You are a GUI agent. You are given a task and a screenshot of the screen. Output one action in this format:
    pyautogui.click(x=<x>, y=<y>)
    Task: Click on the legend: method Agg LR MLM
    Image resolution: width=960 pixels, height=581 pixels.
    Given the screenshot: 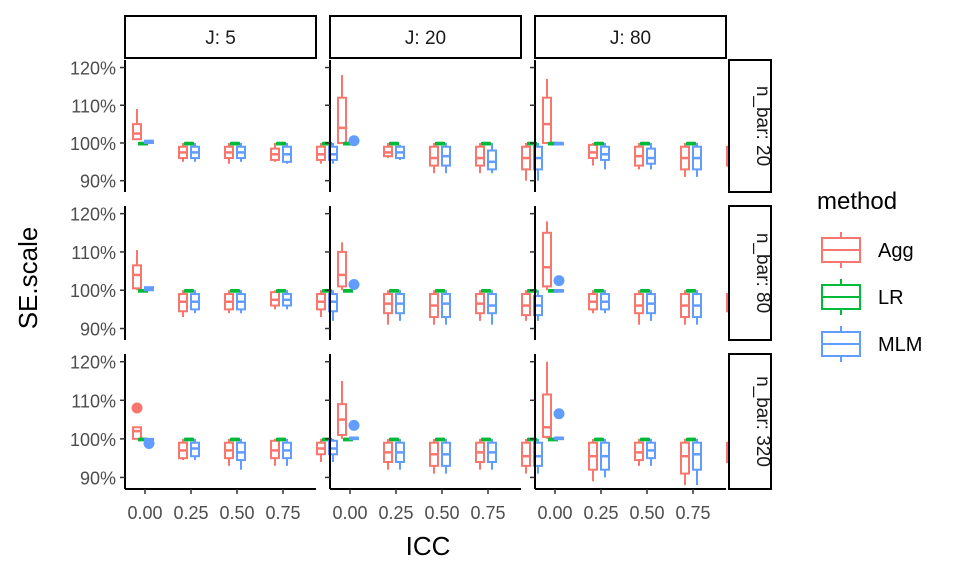 What is the action you would take?
    pyautogui.click(x=869, y=275)
    